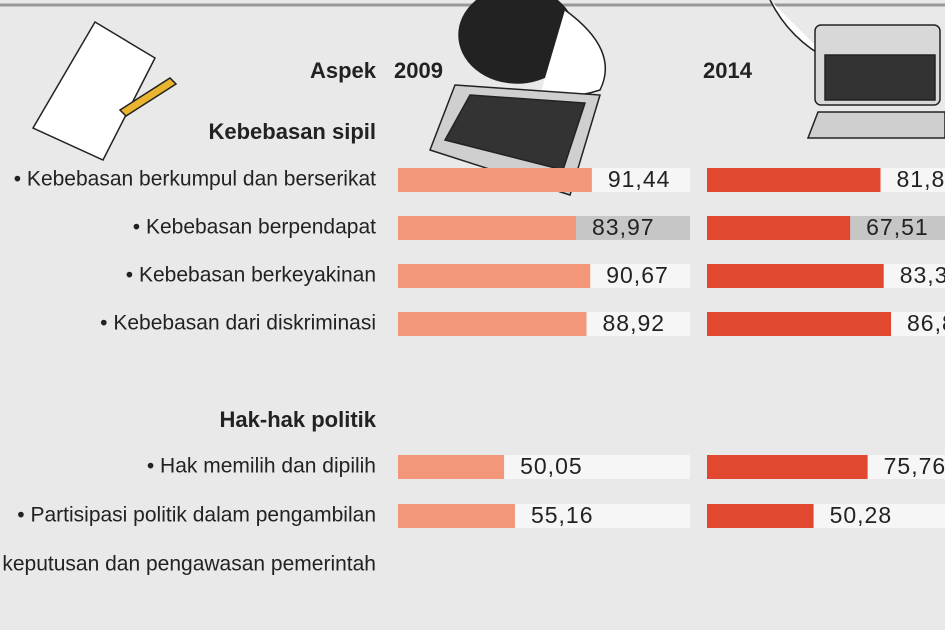 The width and height of the screenshot is (945, 630). What do you see at coordinates (623, 227) in the screenshot?
I see `value-label: 83,97` at bounding box center [623, 227].